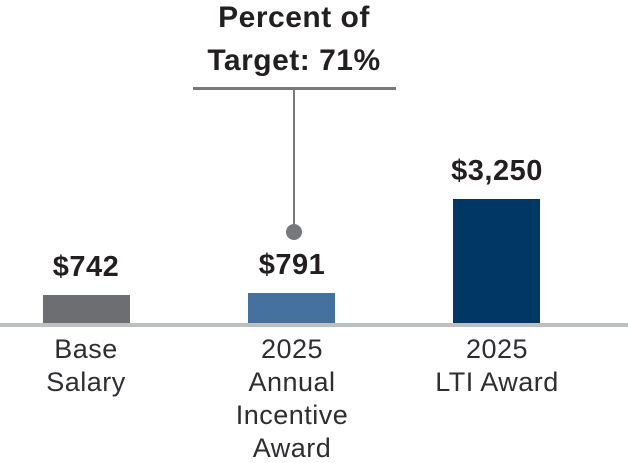  What do you see at coordinates (497, 365) in the screenshot?
I see `category-label-lti-award: 2025 LTI Award` at bounding box center [497, 365].